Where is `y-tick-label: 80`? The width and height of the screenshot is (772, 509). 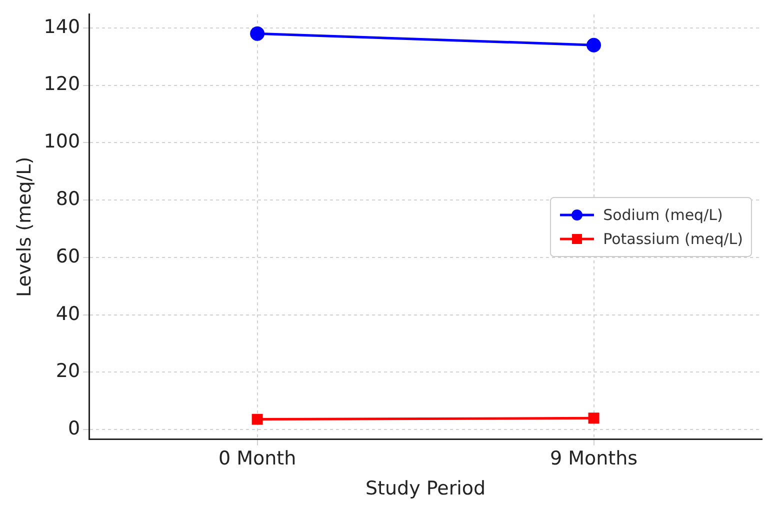
y-tick-label: 80 is located at coordinates (68, 199).